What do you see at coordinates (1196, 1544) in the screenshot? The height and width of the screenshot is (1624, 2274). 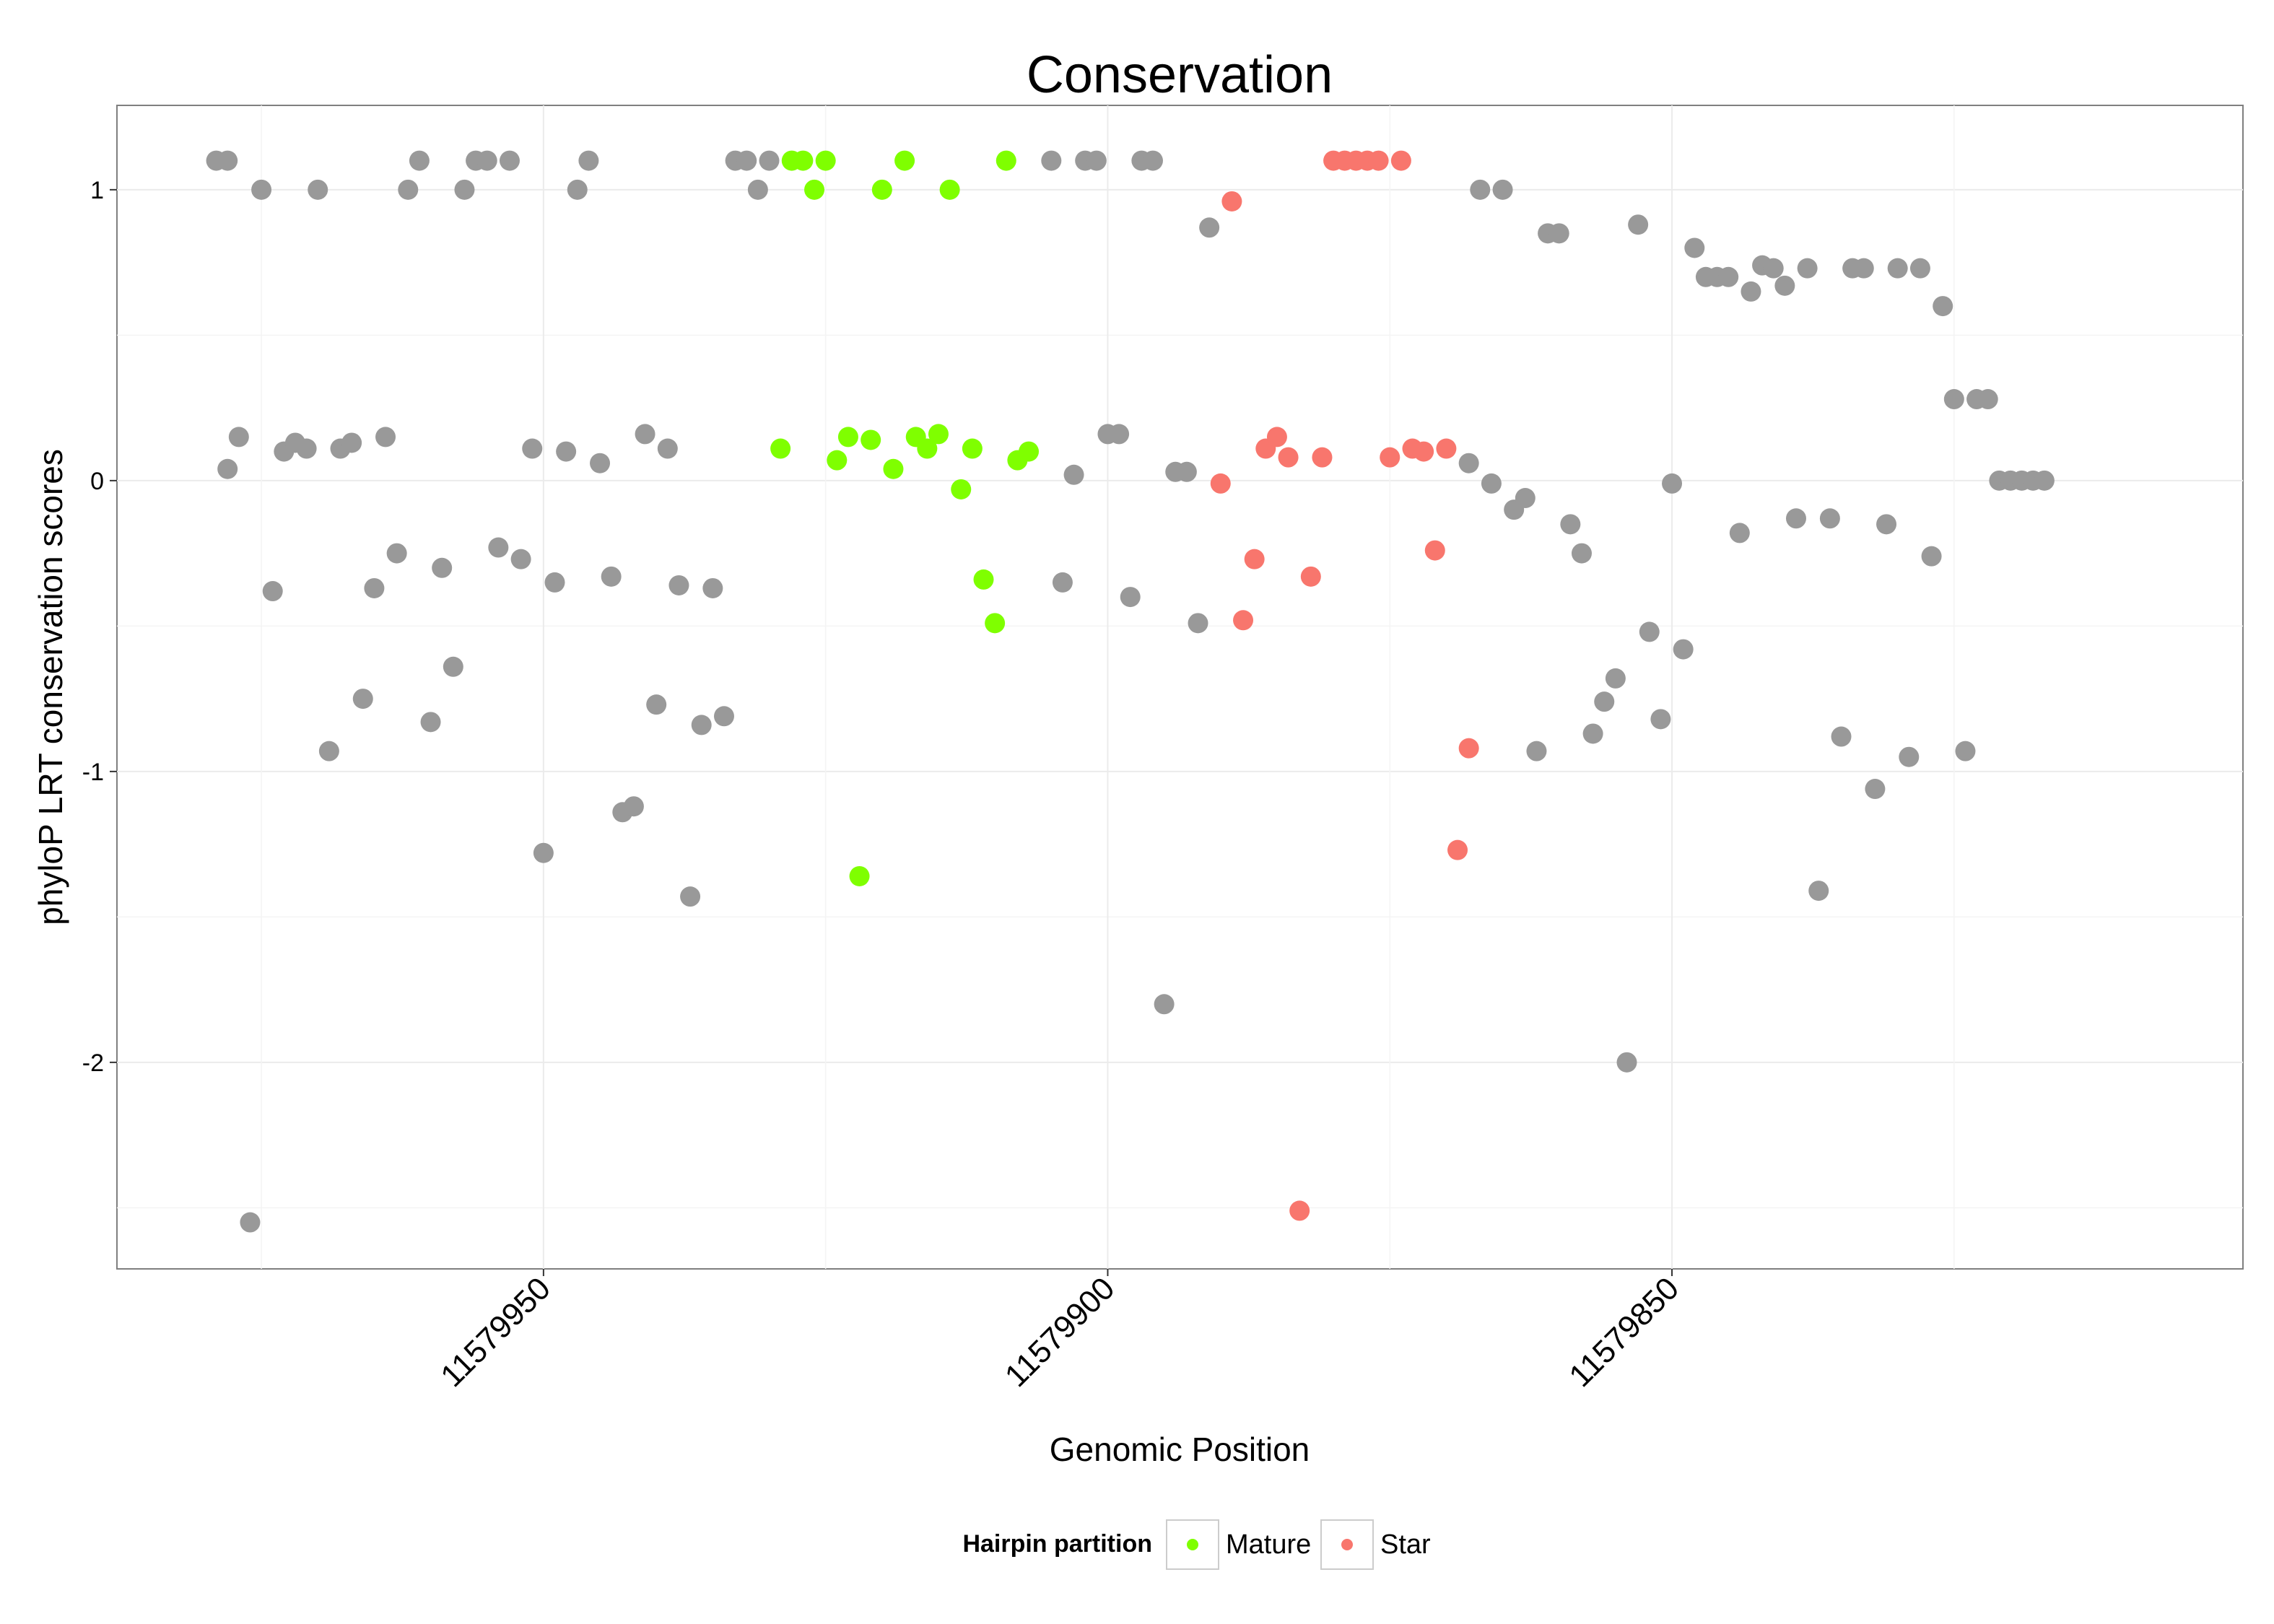 I see `legend: Hairpin partition Mature Star` at bounding box center [1196, 1544].